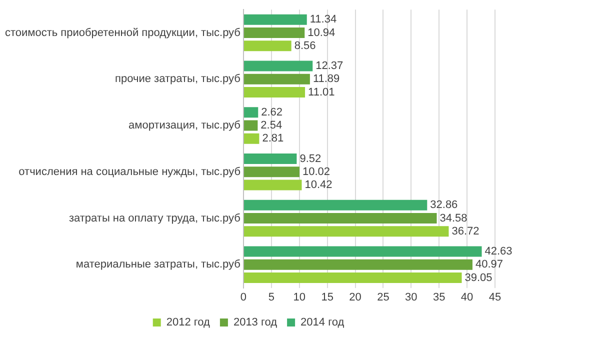  What do you see at coordinates (489, 264) in the screenshot?
I see `data-label: 40.97` at bounding box center [489, 264].